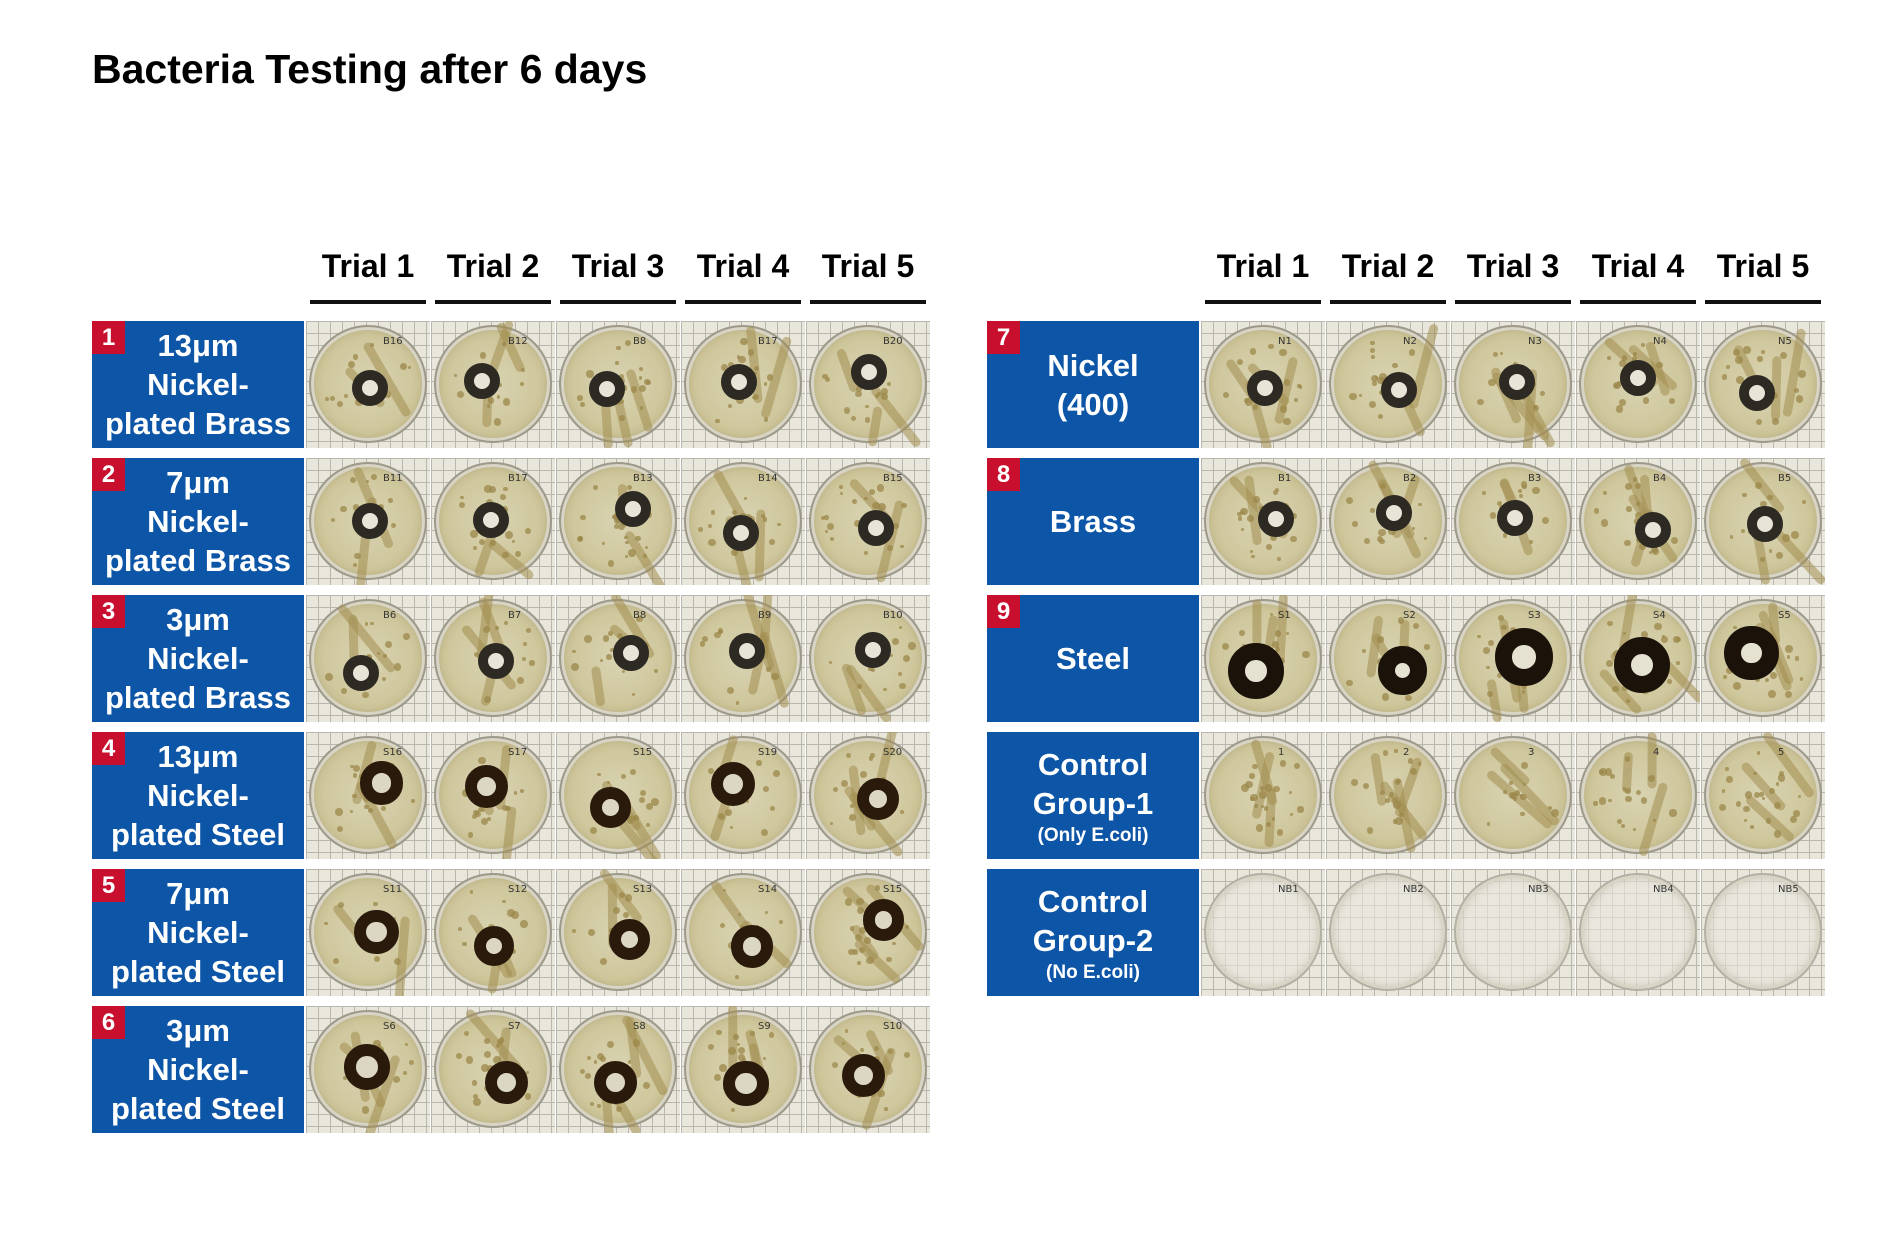 This screenshot has height=1256, width=1889. What do you see at coordinates (1388, 519) in the screenshot?
I see `petri-dish: B2` at bounding box center [1388, 519].